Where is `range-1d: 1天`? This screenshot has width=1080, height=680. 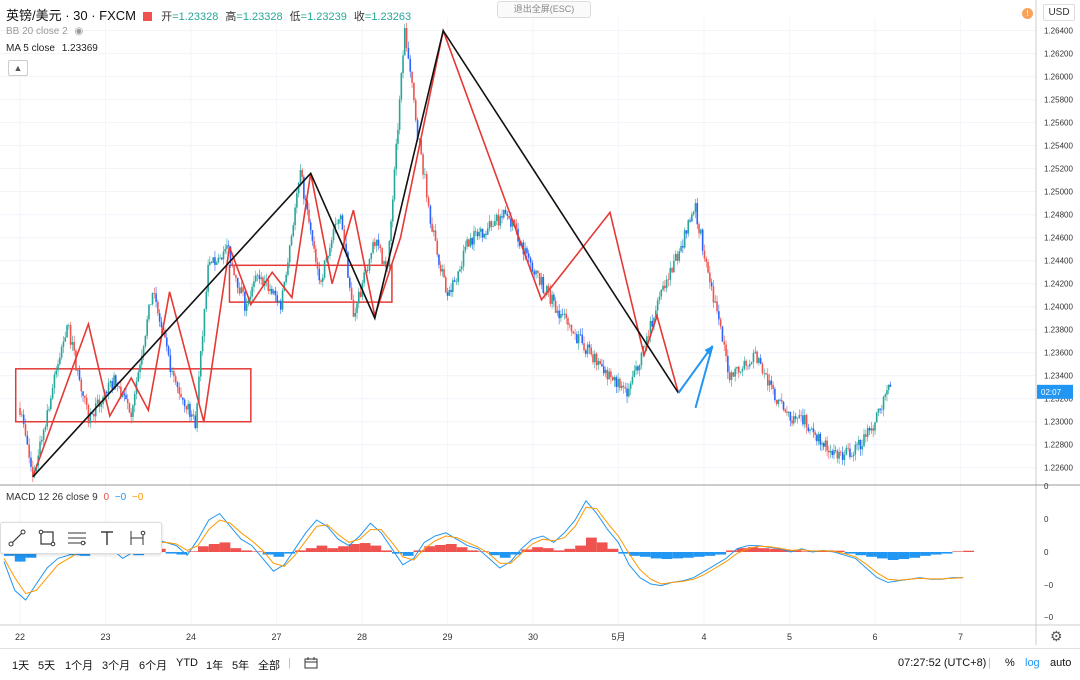
range-1d: 1天 is located at coordinates (21, 666).